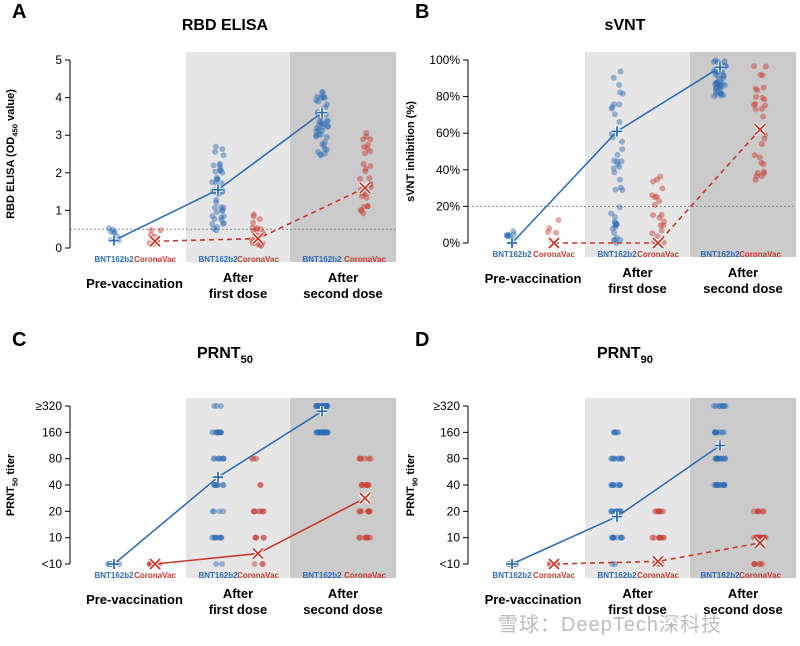 The width and height of the screenshot is (800, 646). I want to click on y-axis-label-main: PRNT, so click(411, 501).